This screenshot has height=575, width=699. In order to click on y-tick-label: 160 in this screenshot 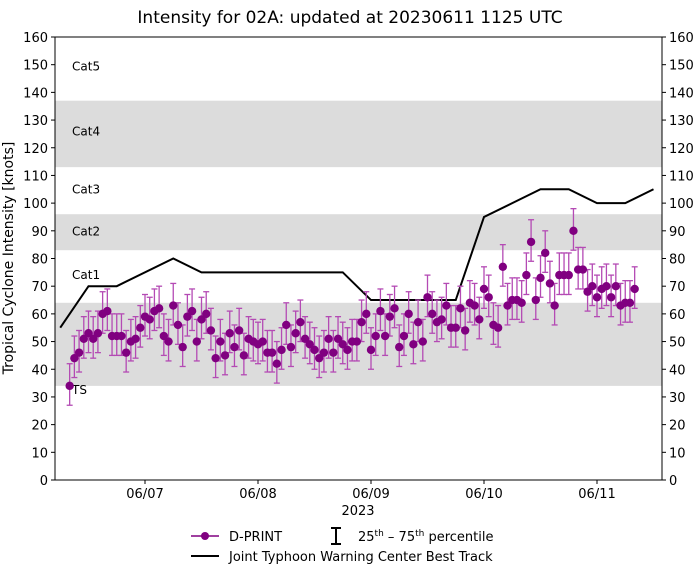, I will do `click(35, 38)`.